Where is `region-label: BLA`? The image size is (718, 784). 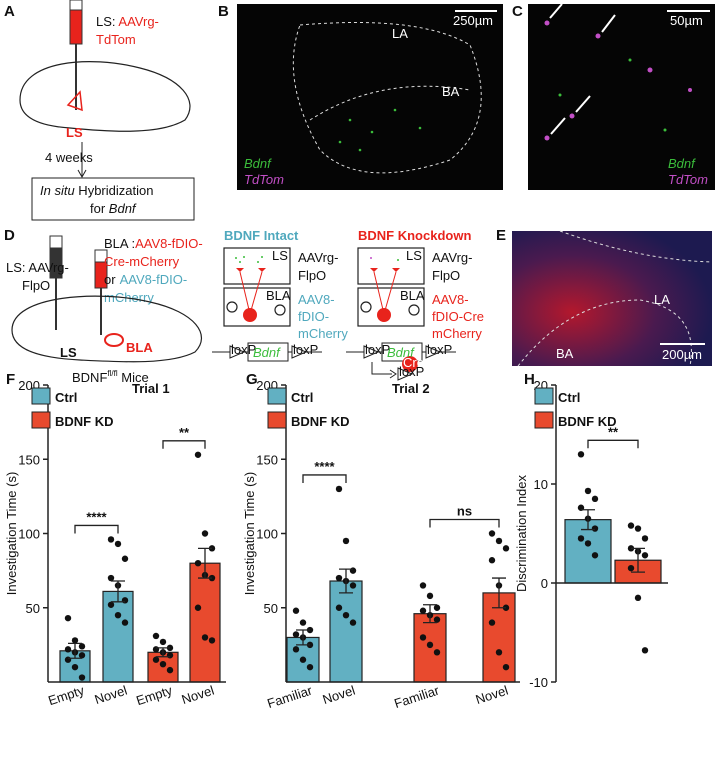 region-label: BLA is located at coordinates (139, 347).